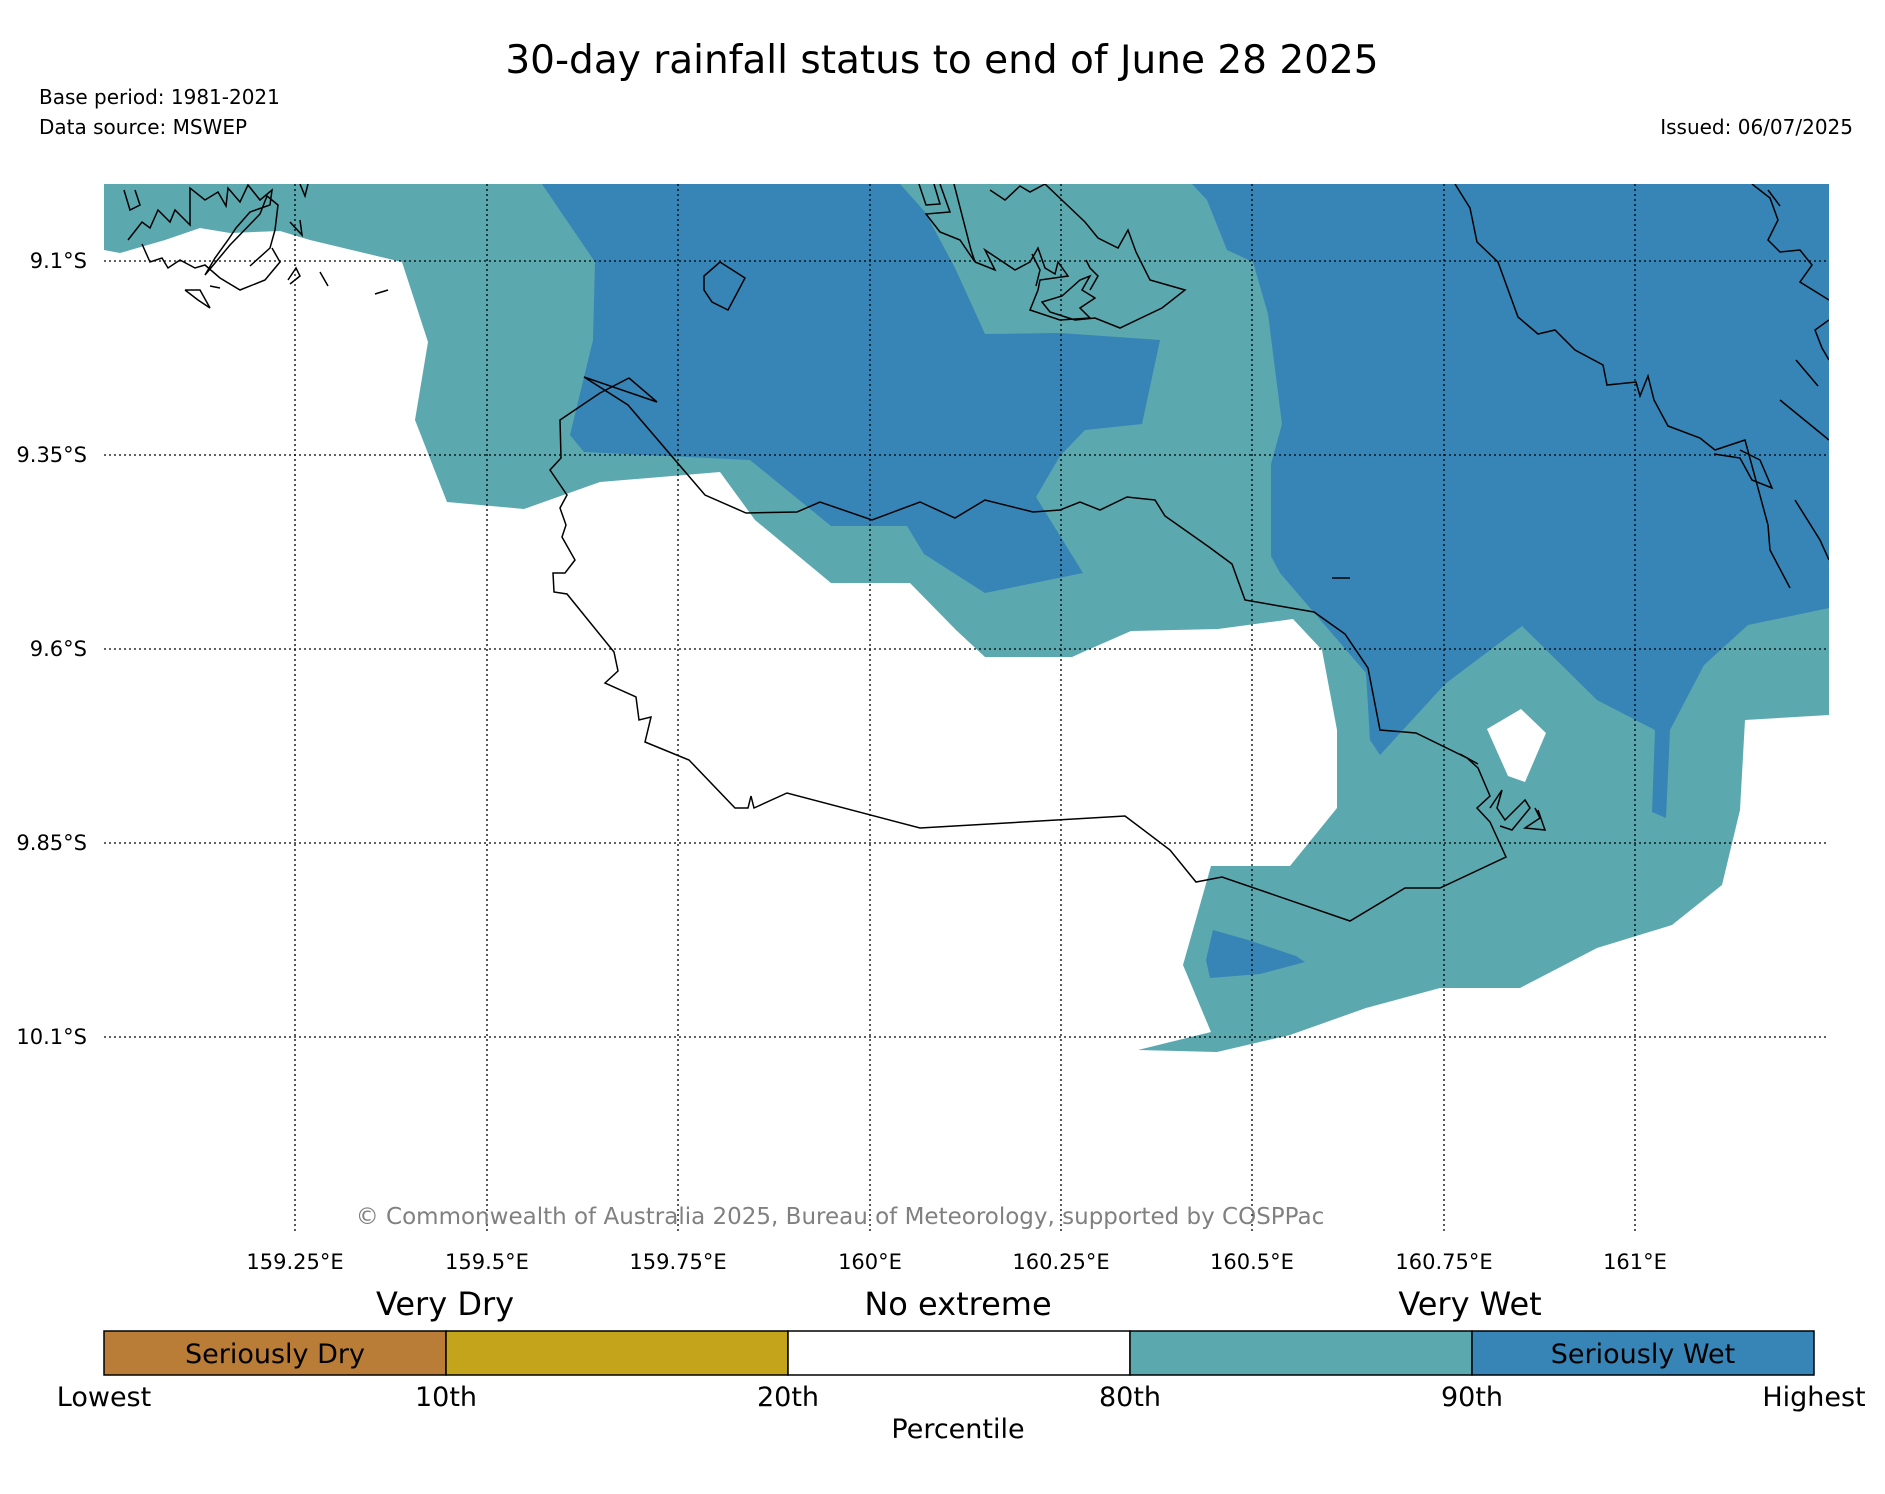 The image size is (1885, 1494). Describe the element at coordinates (1255, 954) in the screenshot. I see `seriously-wet-patch-south` at that location.